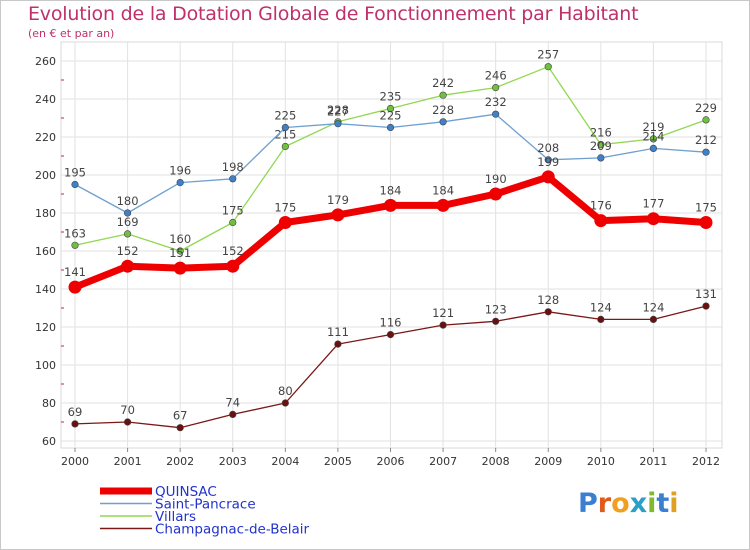 The width and height of the screenshot is (750, 550). What do you see at coordinates (496, 76) in the screenshot?
I see `data-label: 246` at bounding box center [496, 76].